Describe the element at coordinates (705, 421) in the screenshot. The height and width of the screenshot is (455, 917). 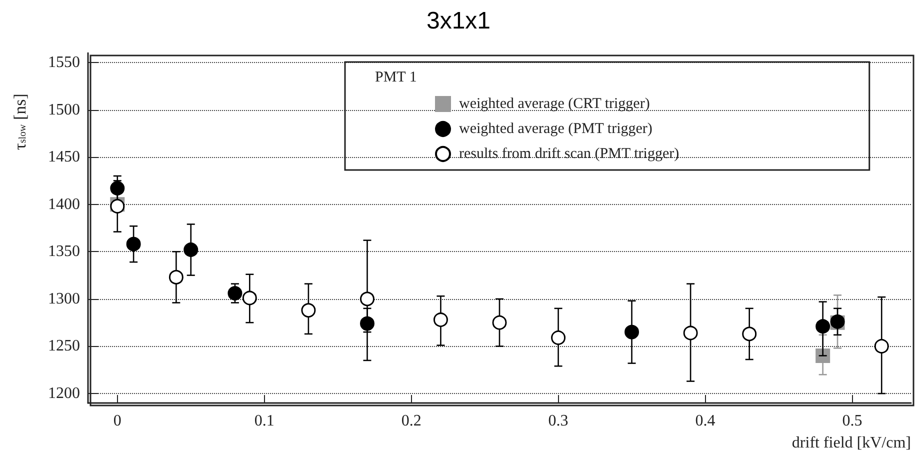
I see `x-tick-label: 0.4` at that location.